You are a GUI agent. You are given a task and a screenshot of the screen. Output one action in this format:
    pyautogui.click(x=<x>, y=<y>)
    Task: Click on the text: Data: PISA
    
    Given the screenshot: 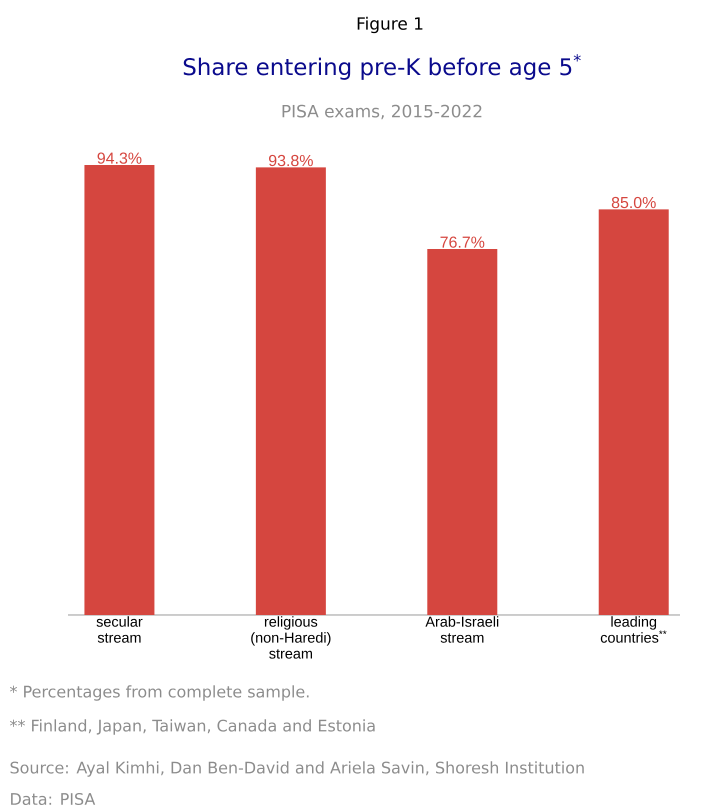 What is the action you would take?
    pyautogui.click(x=53, y=799)
    